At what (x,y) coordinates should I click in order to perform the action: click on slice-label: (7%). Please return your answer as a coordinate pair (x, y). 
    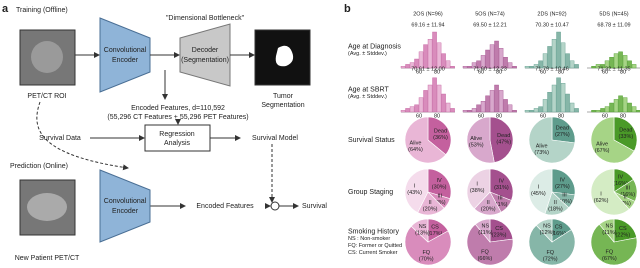
    Looking at the image, I should click on (625, 204).